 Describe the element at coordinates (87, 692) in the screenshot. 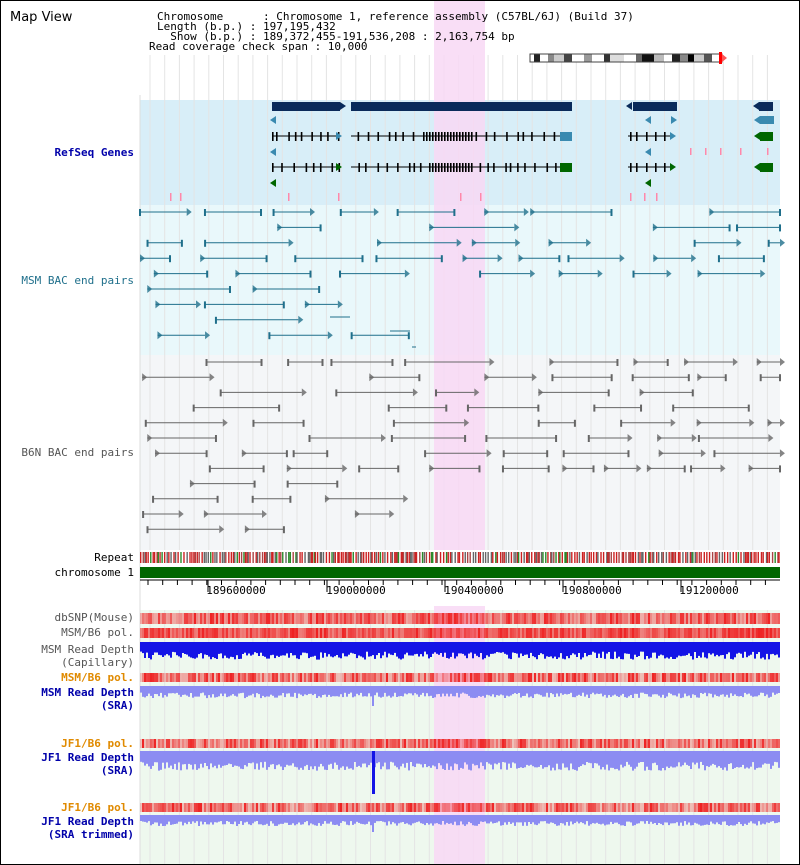

I see `track-label-msm-depth-sra: MSM Read Depth` at that location.